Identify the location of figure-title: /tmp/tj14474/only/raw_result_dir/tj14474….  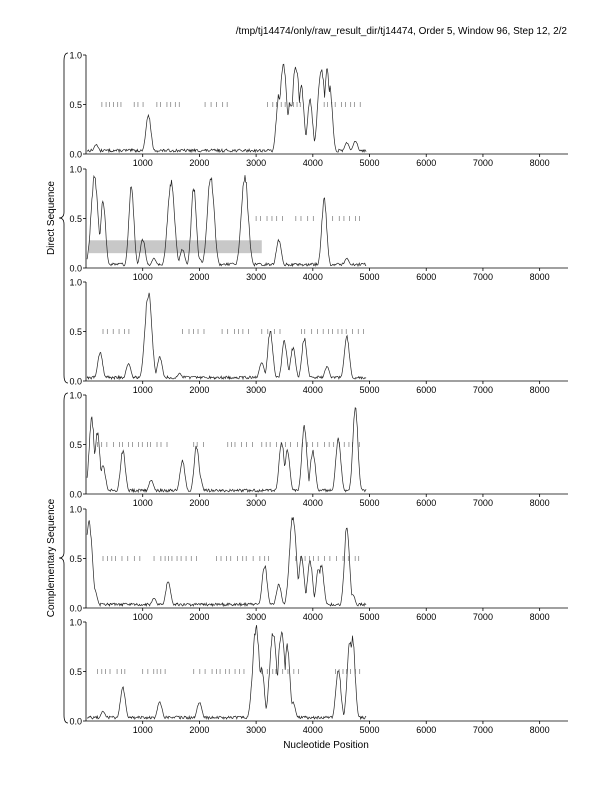
(401, 31).